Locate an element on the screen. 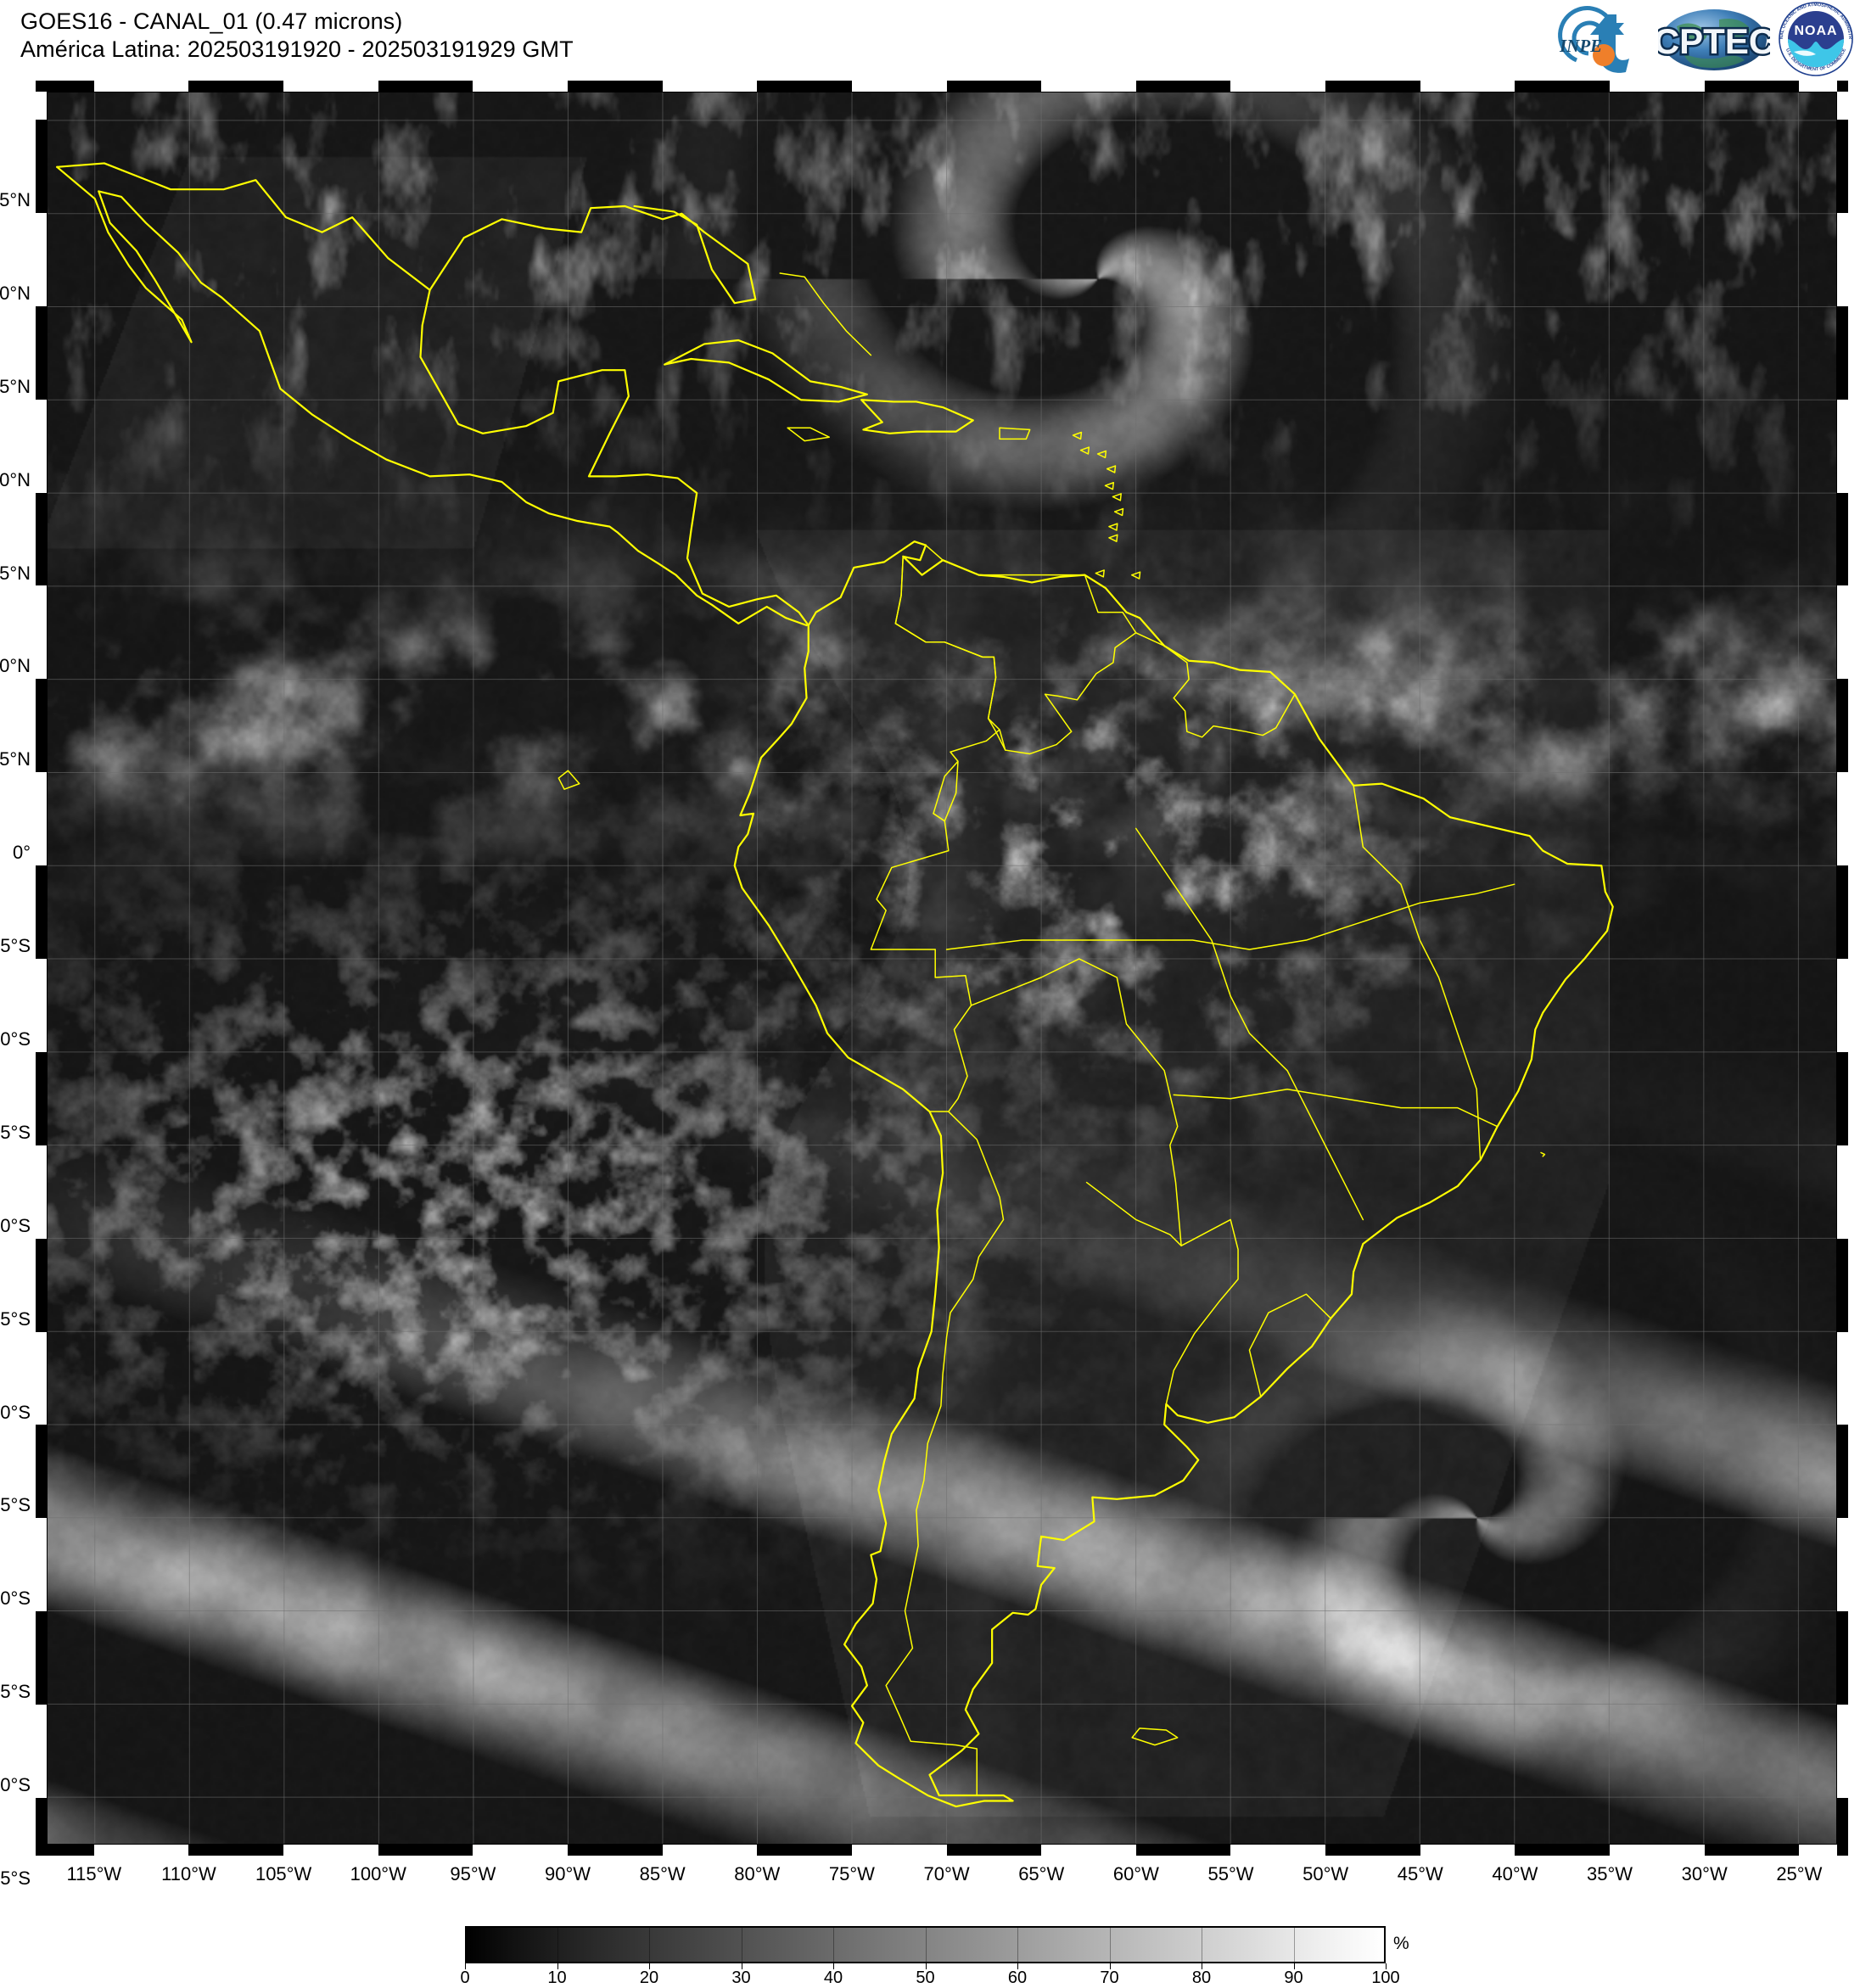  colorbar-tick-label: 10 is located at coordinates (557, 1977).